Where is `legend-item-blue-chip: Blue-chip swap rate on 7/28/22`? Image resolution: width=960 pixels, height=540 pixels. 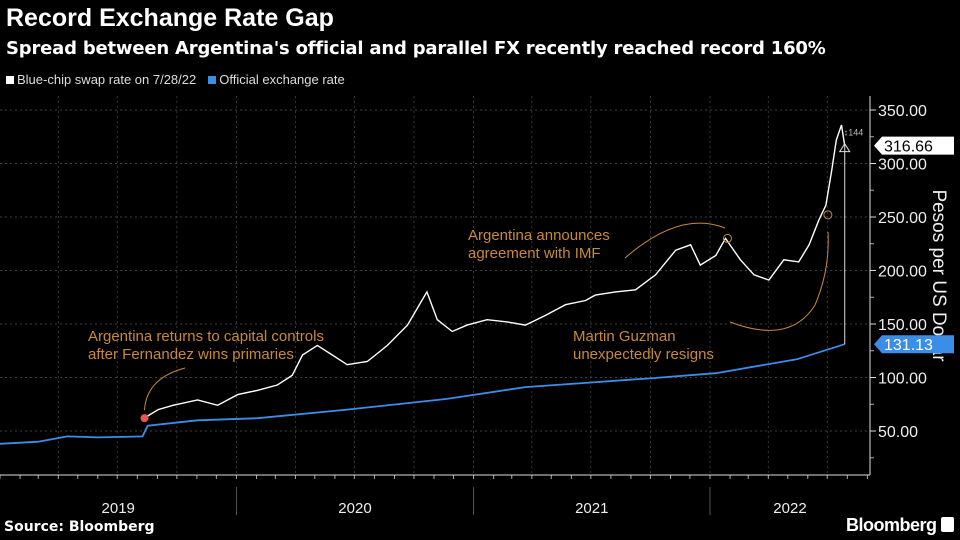 legend-item-blue-chip: Blue-chip swap rate on 7/28/22 is located at coordinates (101, 79).